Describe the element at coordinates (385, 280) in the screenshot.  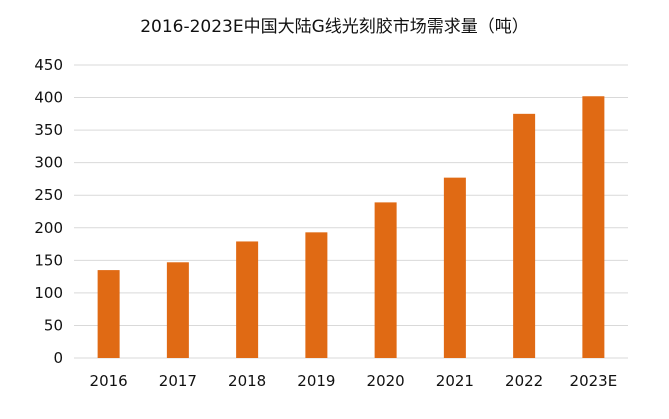
I see `bar-2020` at that location.